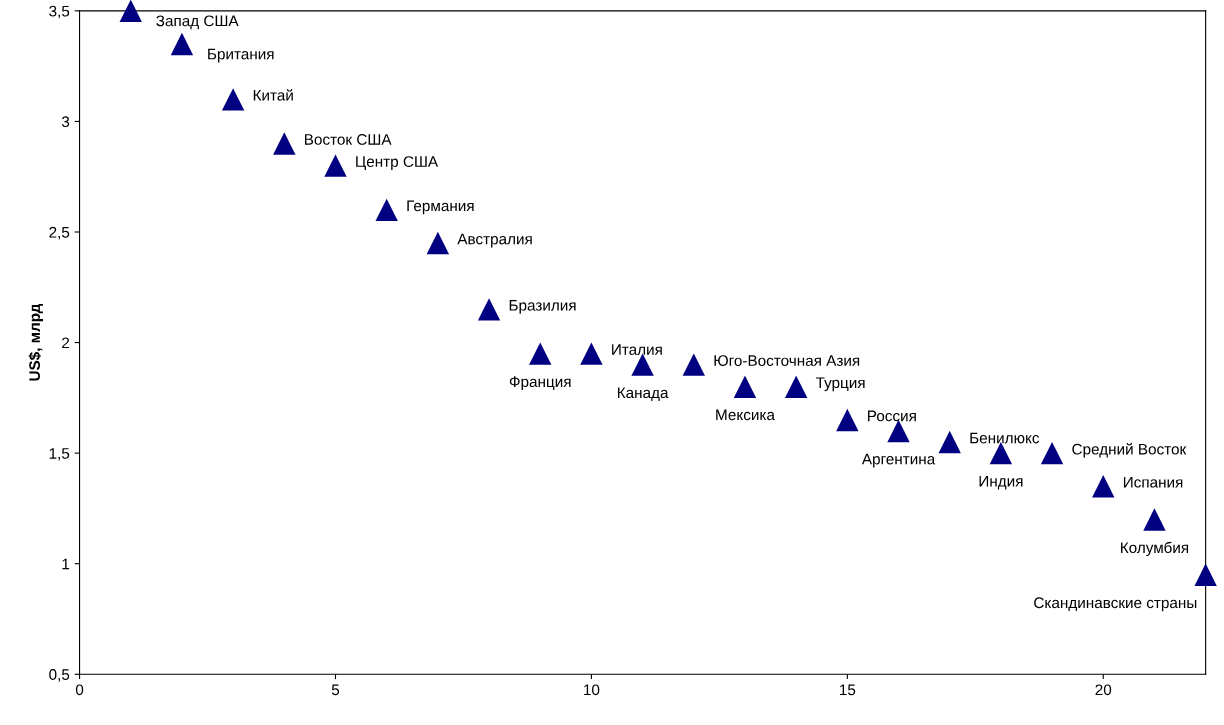  What do you see at coordinates (335, 690) in the screenshot?
I see `x-tick-label: 5` at bounding box center [335, 690].